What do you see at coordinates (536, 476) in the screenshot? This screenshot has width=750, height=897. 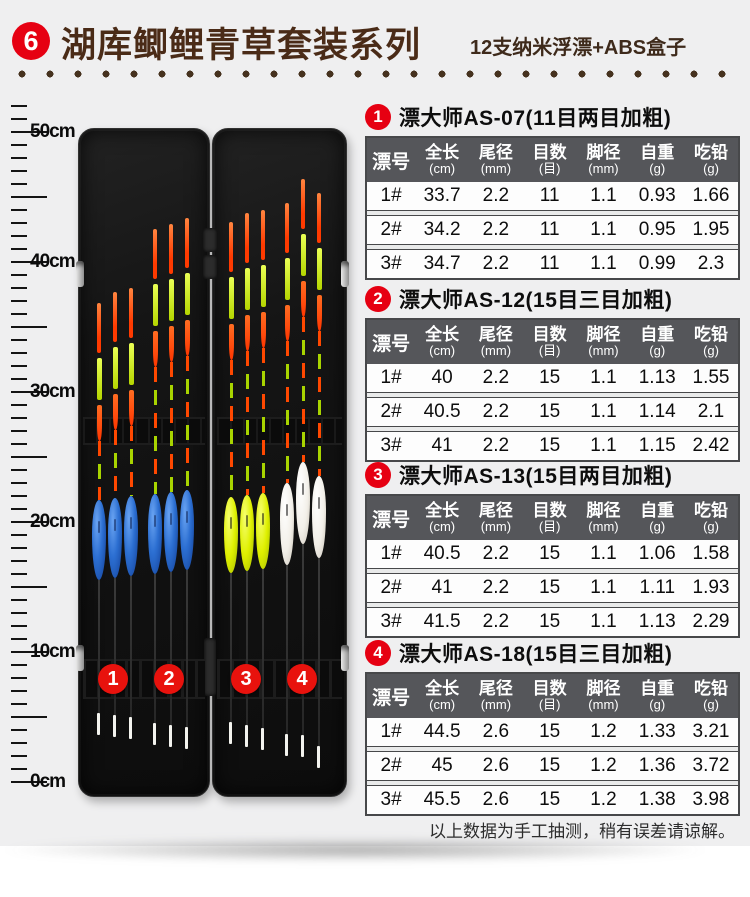 I see `section-title-text: 漂大师AS-13(15目两目加粗)` at bounding box center [536, 476].